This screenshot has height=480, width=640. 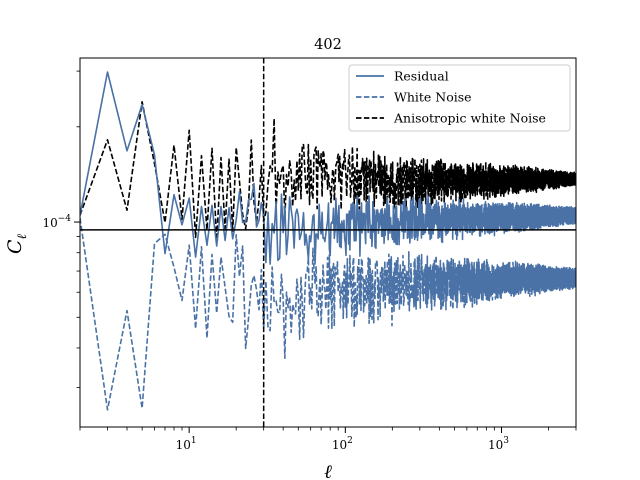 I want to click on y-minor-ticks, so click(x=78, y=229).